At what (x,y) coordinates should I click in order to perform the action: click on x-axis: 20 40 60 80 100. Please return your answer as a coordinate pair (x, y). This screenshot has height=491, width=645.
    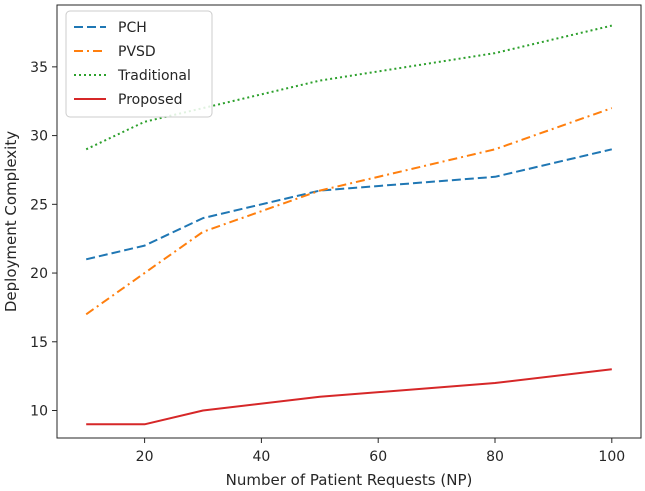
    Looking at the image, I should click on (380, 451).